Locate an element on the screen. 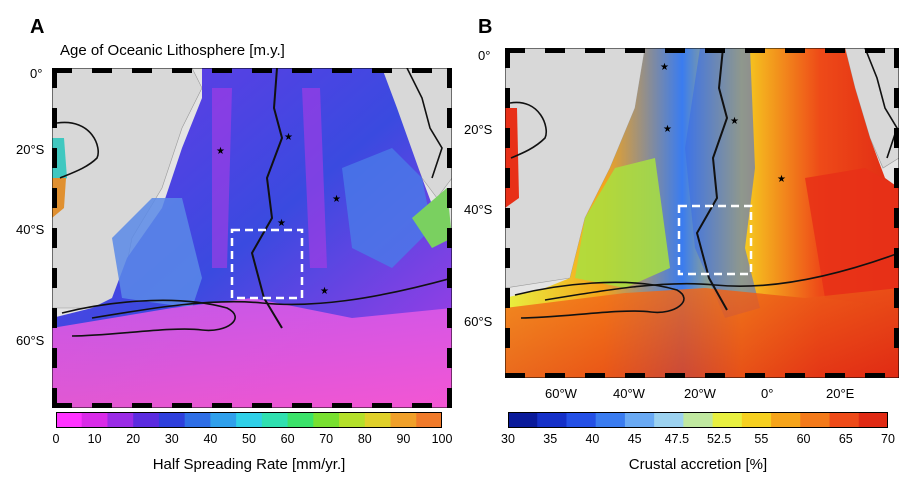  panel-a-lat-label: 60°S is located at coordinates (30, 340).